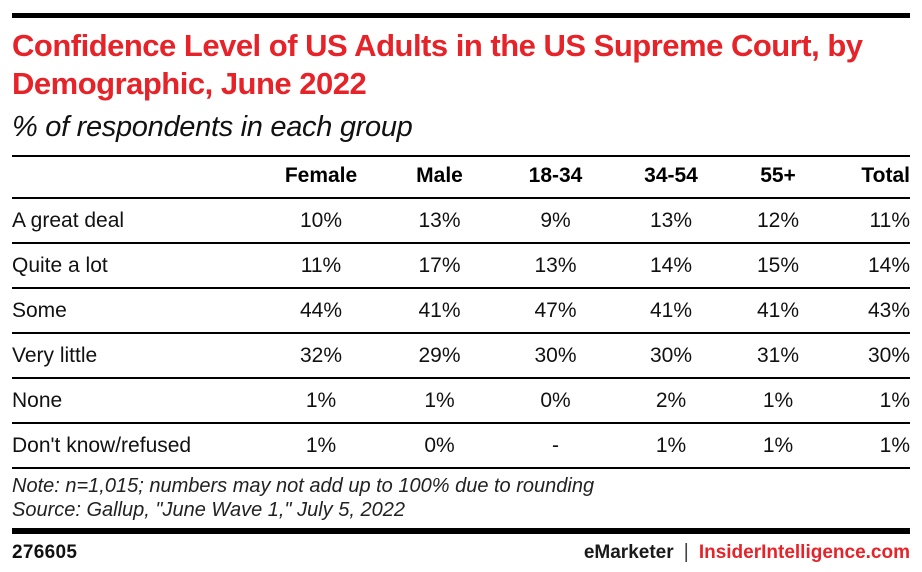 The width and height of the screenshot is (922, 572). Describe the element at coordinates (461, 15) in the screenshot. I see `top-rule-bar` at that location.